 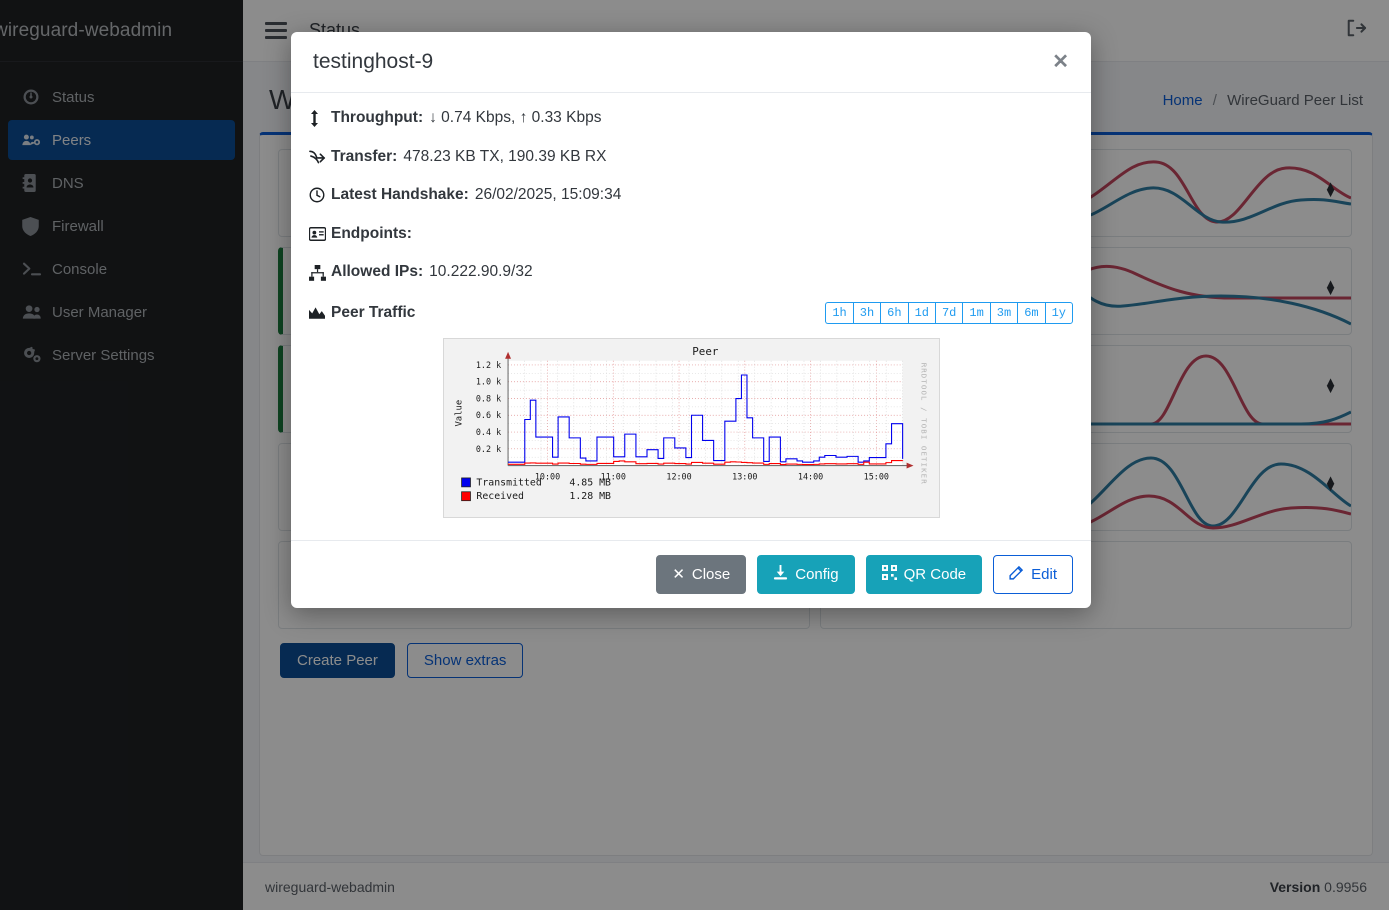 I want to click on svg-text: Peer, so click(x=705, y=351).